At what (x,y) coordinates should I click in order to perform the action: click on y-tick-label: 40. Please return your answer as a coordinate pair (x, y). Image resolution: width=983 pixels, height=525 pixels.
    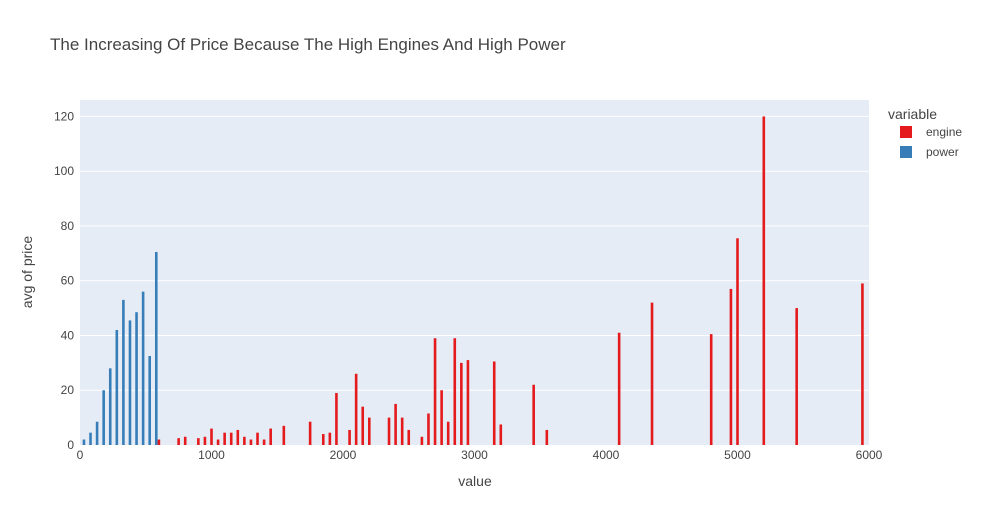
    Looking at the image, I should click on (68, 335).